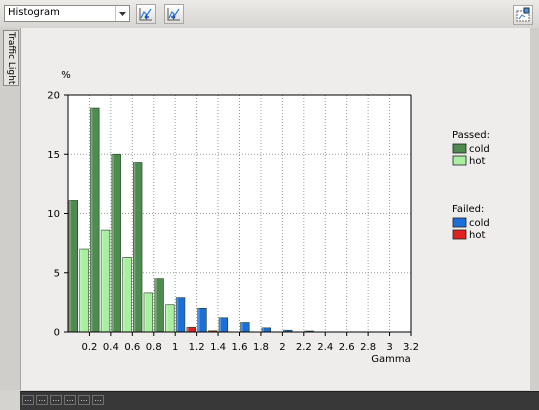  Describe the element at coordinates (57, 333) in the screenshot. I see `y-tick-label: 0` at that location.